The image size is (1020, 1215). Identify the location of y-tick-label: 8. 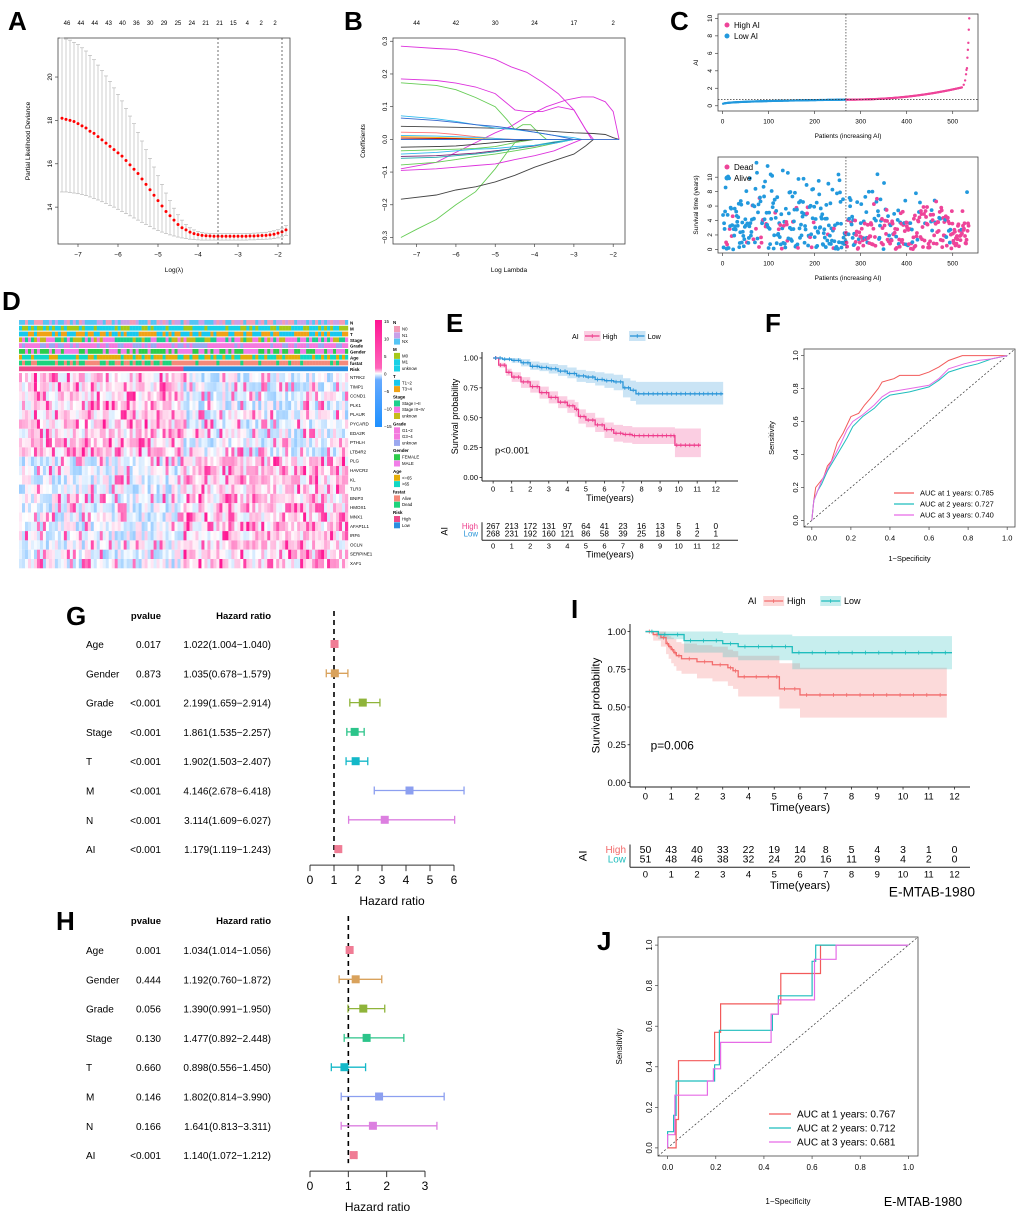
(710, 36).